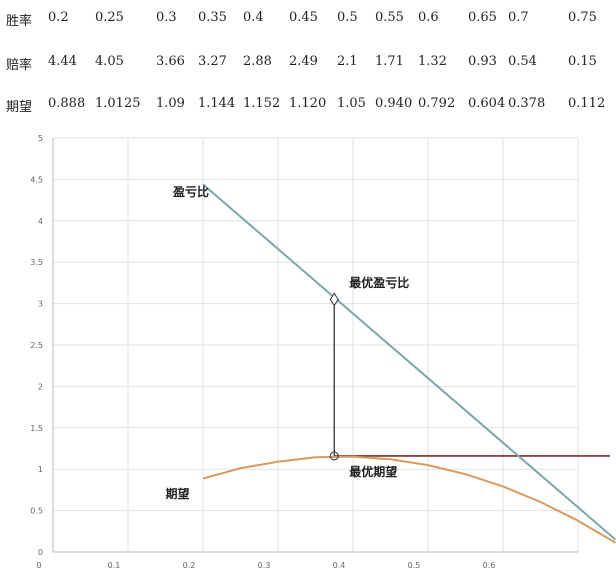 Image resolution: width=616 pixels, height=582 pixels. What do you see at coordinates (527, 103) in the screenshot?
I see `table-cell: 0.378` at bounding box center [527, 103].